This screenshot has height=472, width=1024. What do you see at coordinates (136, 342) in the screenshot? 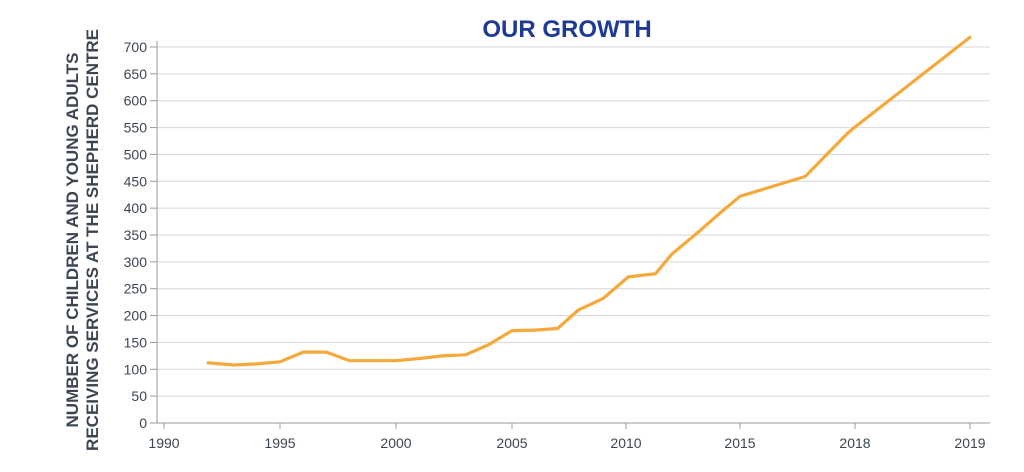
I see `y-tick-label-150: 150` at bounding box center [136, 342].